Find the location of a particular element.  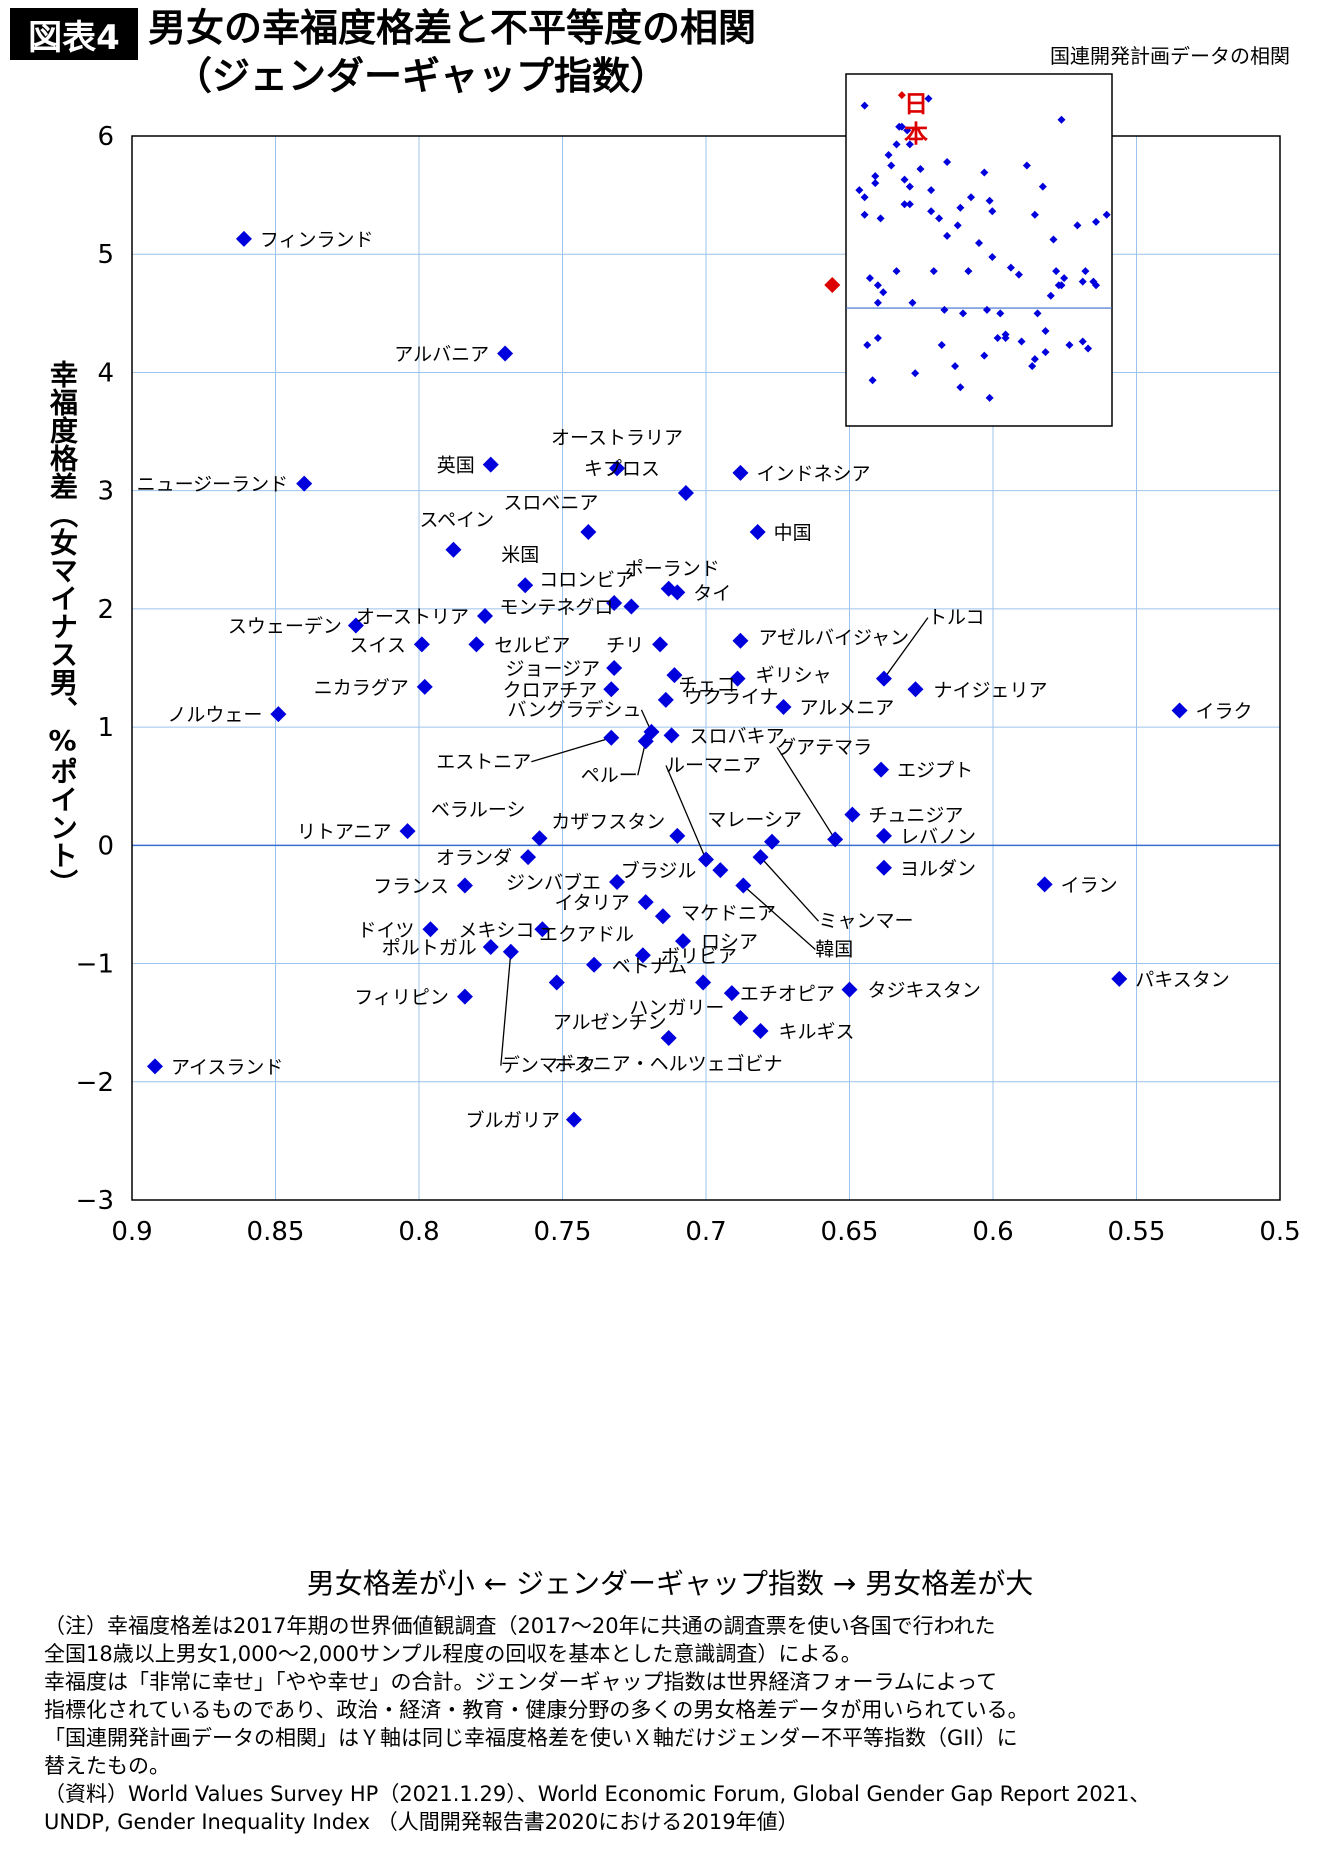

x-tick-label: 0.75 is located at coordinates (563, 1232).